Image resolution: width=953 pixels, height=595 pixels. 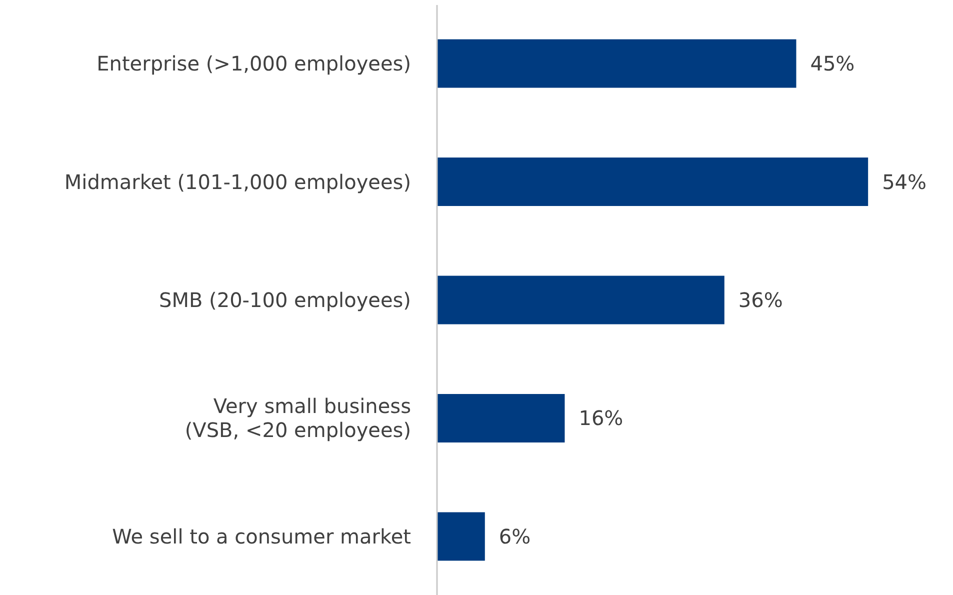 What do you see at coordinates (253, 64) in the screenshot?
I see `y-tick-label: Enterprise (>1,000 employees)` at bounding box center [253, 64].